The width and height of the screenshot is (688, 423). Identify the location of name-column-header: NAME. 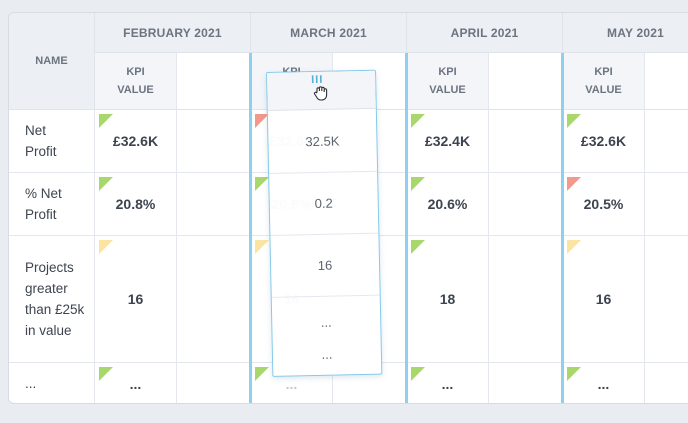
(52, 61).